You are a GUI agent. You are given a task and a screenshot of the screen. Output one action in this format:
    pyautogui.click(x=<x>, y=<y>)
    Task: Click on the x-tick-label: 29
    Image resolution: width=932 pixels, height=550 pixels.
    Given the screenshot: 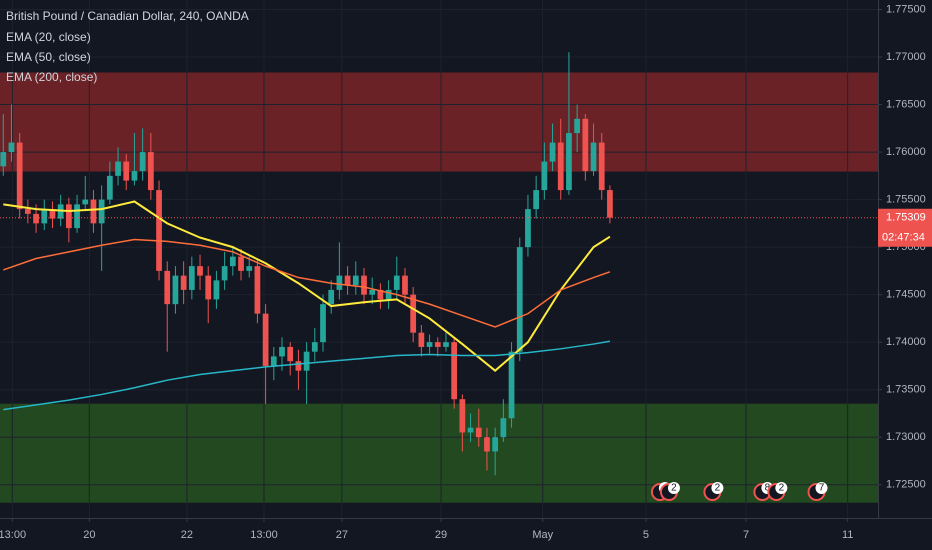 What is the action you would take?
    pyautogui.click(x=441, y=535)
    